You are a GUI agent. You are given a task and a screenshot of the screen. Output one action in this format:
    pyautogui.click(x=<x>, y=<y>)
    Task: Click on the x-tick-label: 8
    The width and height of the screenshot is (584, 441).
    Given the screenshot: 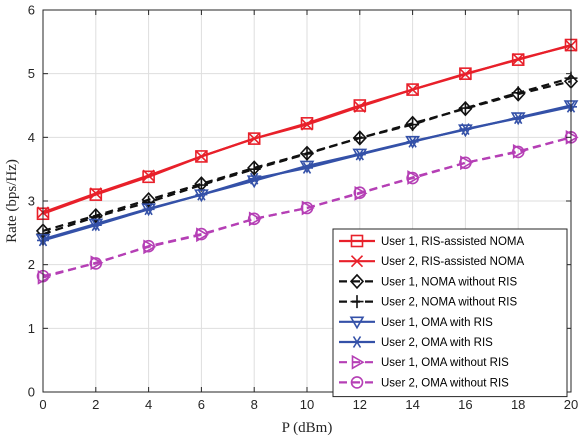 What is the action you would take?
    pyautogui.click(x=254, y=404)
    